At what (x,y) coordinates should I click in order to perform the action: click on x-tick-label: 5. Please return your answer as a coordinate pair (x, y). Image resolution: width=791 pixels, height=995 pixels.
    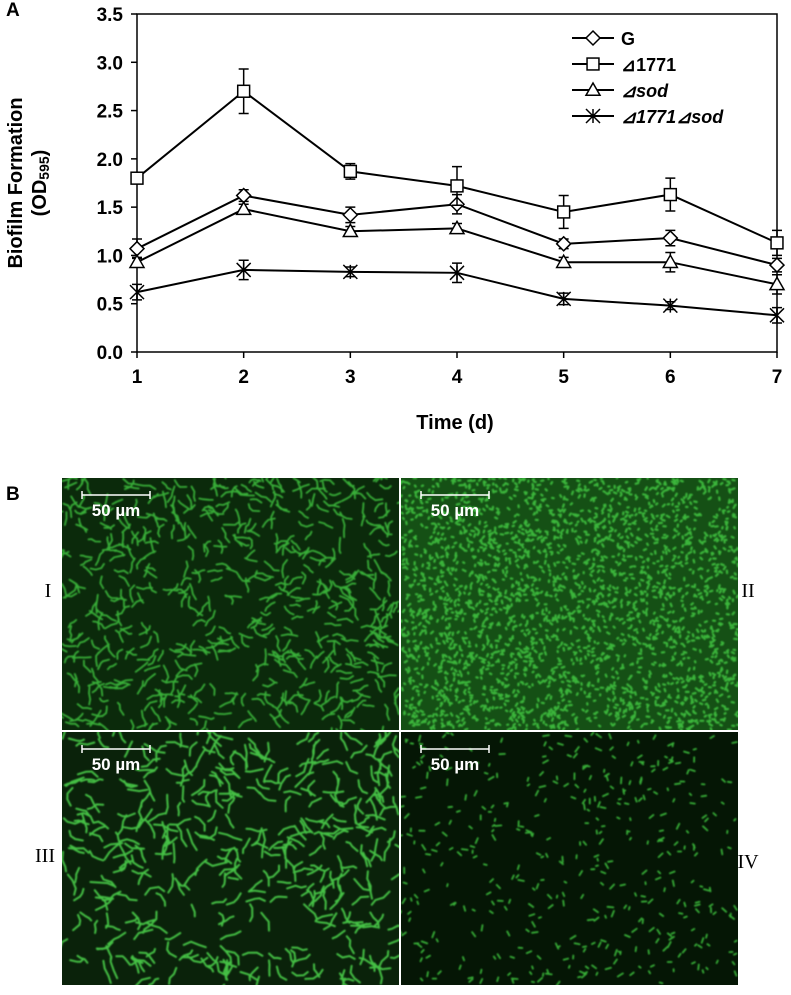
    Looking at the image, I should click on (563, 377).